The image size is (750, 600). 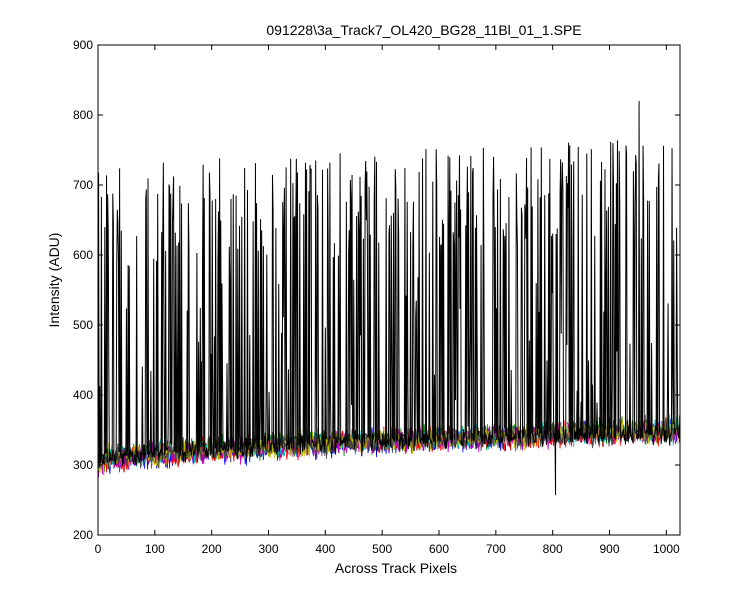 I want to click on x-tick-label-500: 500, so click(x=382, y=549).